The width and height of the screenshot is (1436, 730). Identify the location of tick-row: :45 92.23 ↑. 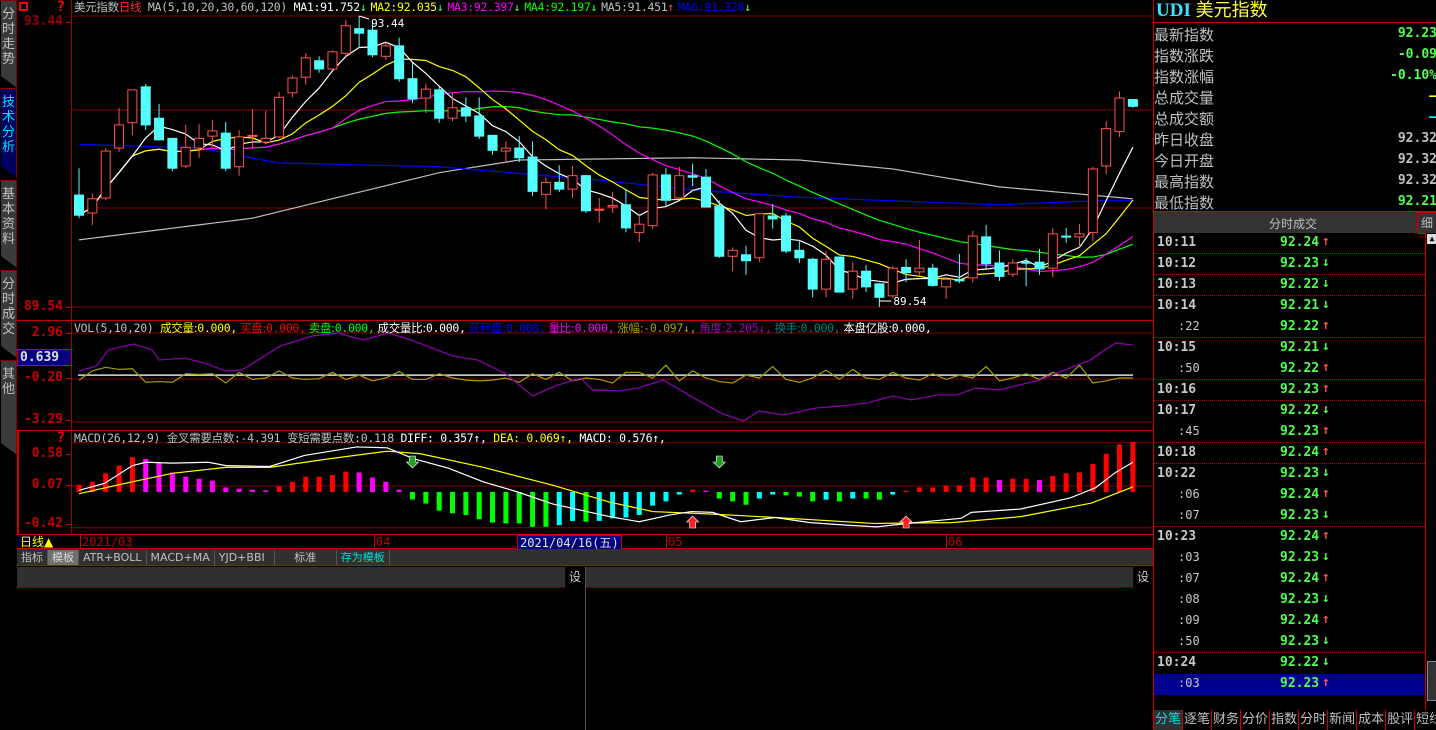
(1289, 432).